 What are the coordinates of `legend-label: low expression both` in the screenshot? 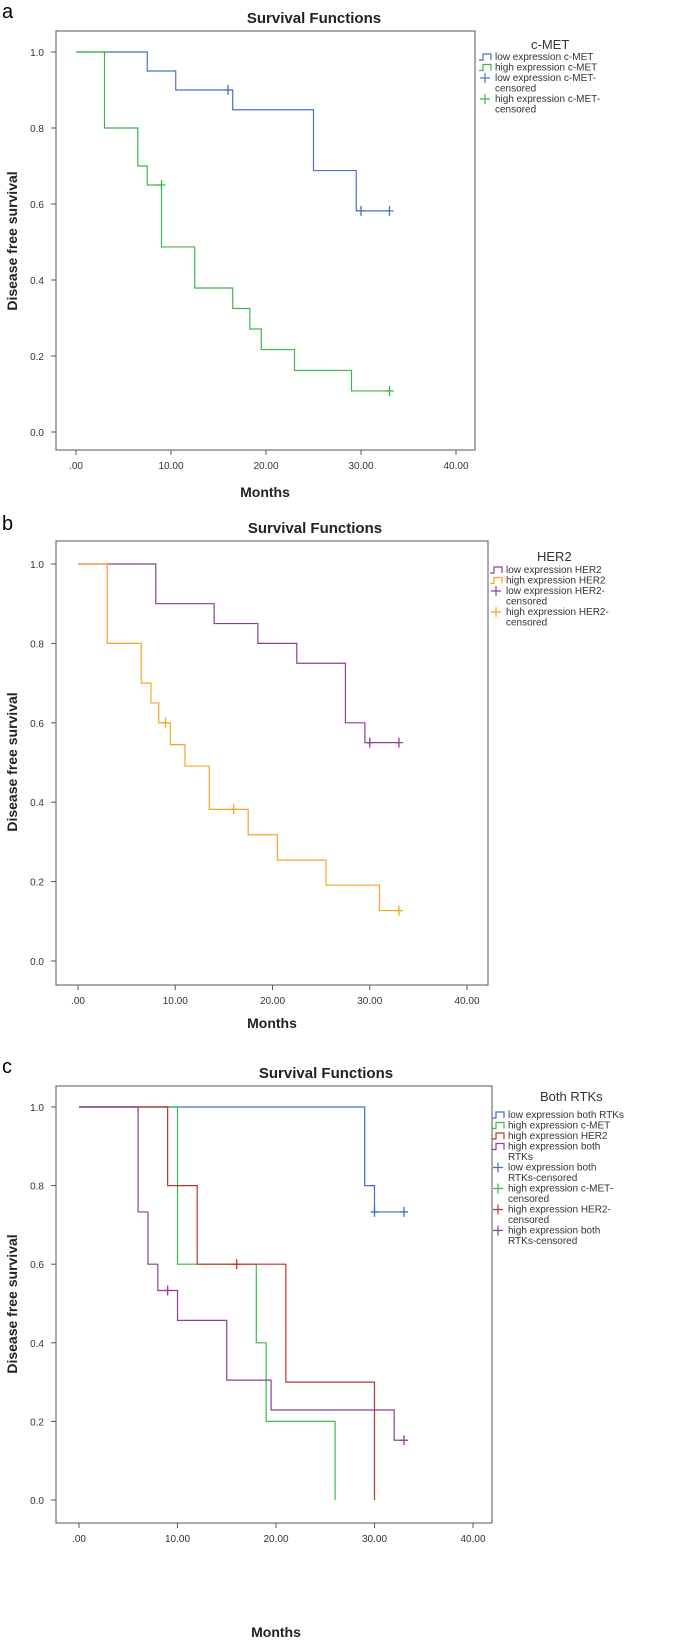 It's located at (552, 1168).